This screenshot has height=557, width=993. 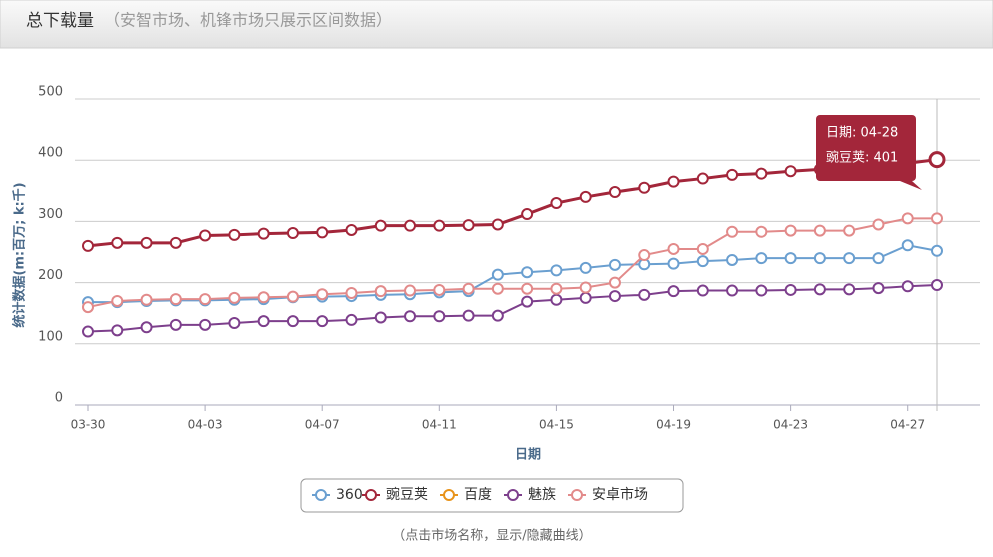 What do you see at coordinates (790, 425) in the screenshot?
I see `x-tick-label: 04-23` at bounding box center [790, 425].